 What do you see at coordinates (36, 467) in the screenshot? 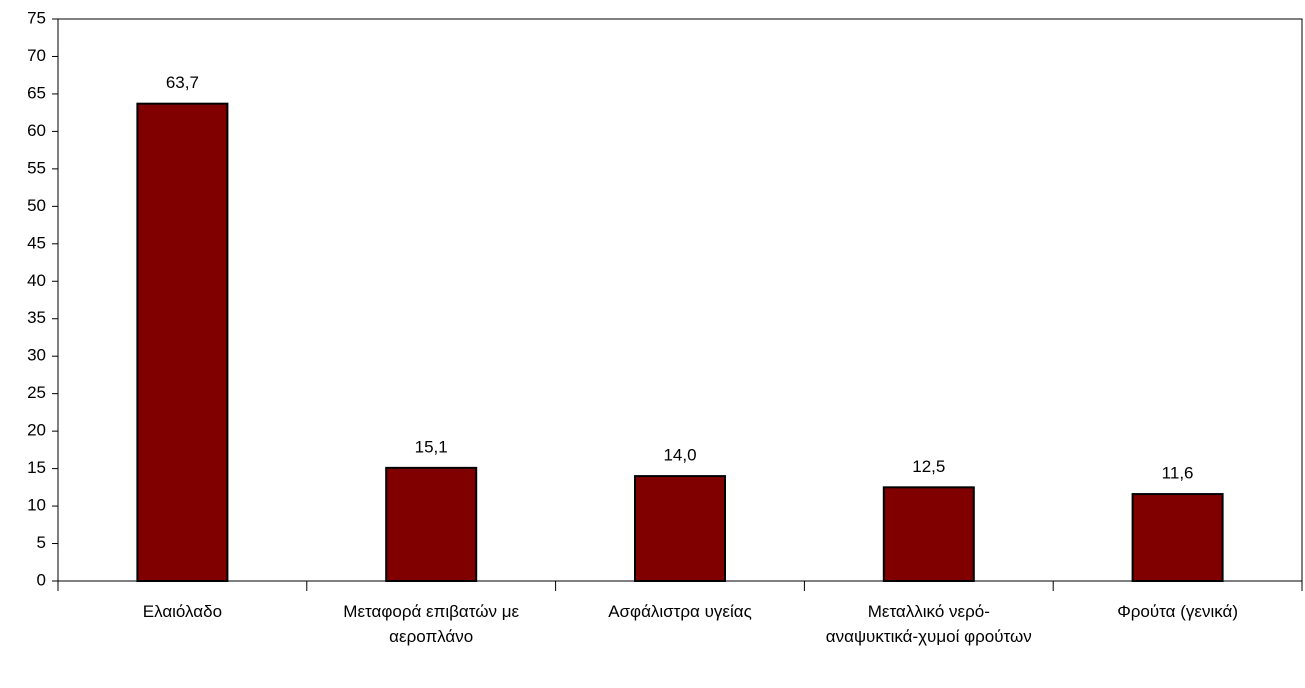
I see `y-tick-label: 15` at bounding box center [36, 467].